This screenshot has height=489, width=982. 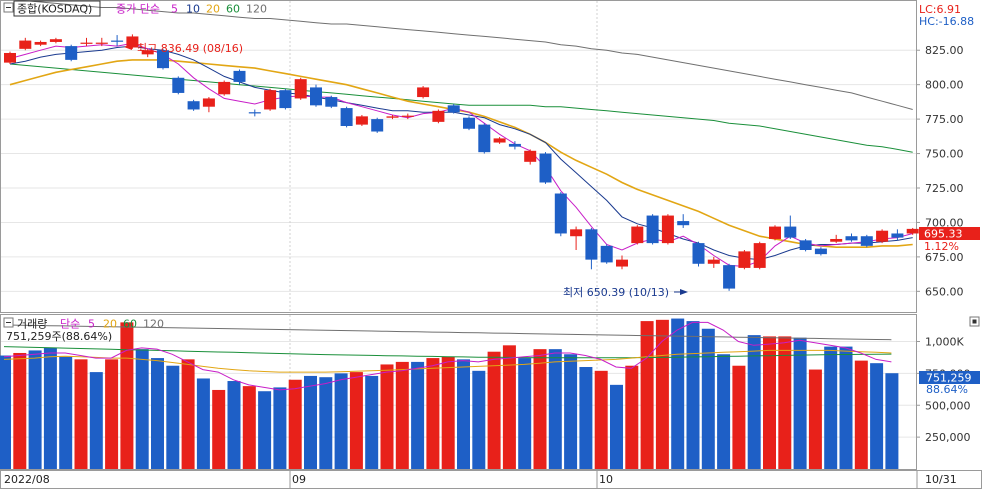 I want to click on low-arrow-icon, so click(x=684, y=292).